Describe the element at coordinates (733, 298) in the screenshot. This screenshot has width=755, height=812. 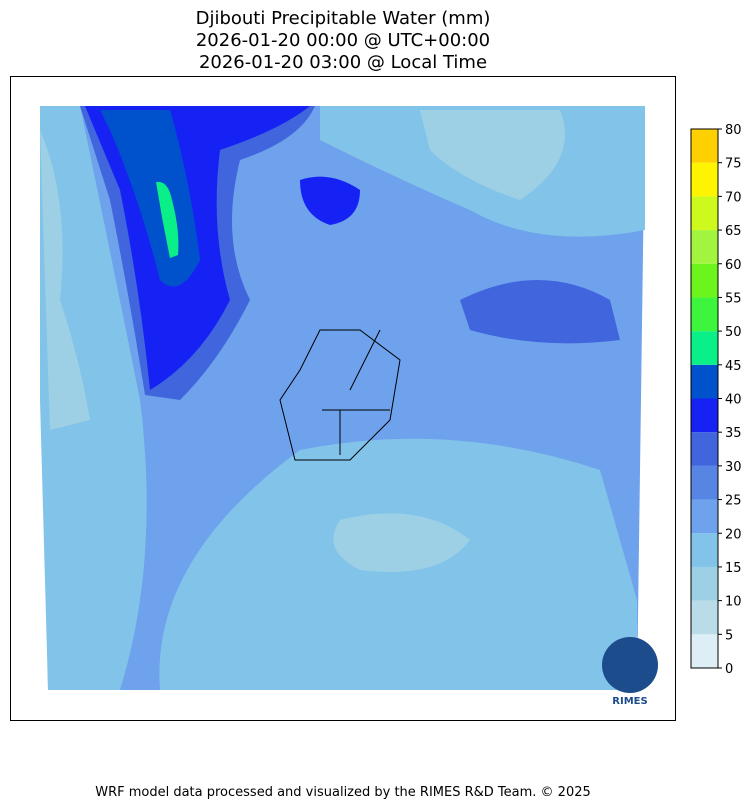
I see `colorbar-tick-label: 55` at that location.